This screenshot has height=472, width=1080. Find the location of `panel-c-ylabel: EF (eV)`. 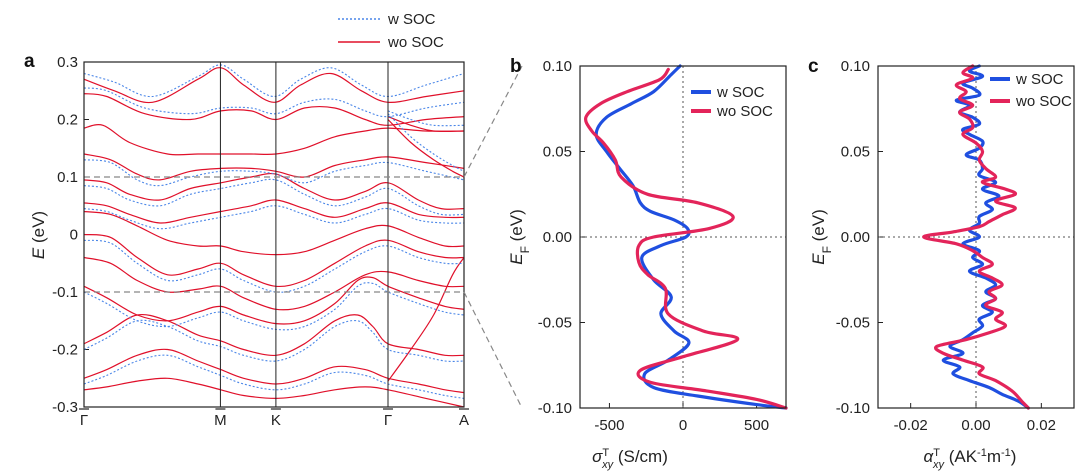

panel-c-ylabel: EF (eV) is located at coordinates (821, 237).